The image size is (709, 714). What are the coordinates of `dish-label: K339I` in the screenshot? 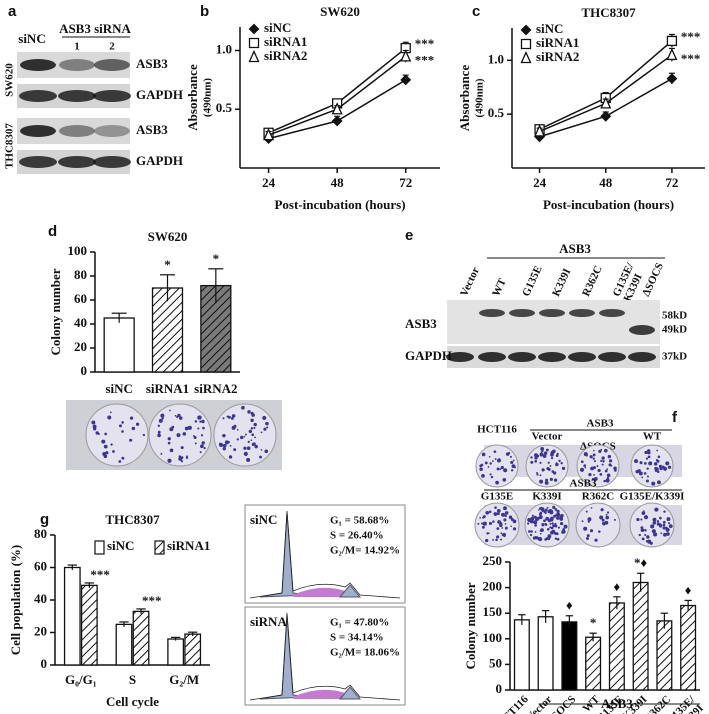 It's located at (546, 497).